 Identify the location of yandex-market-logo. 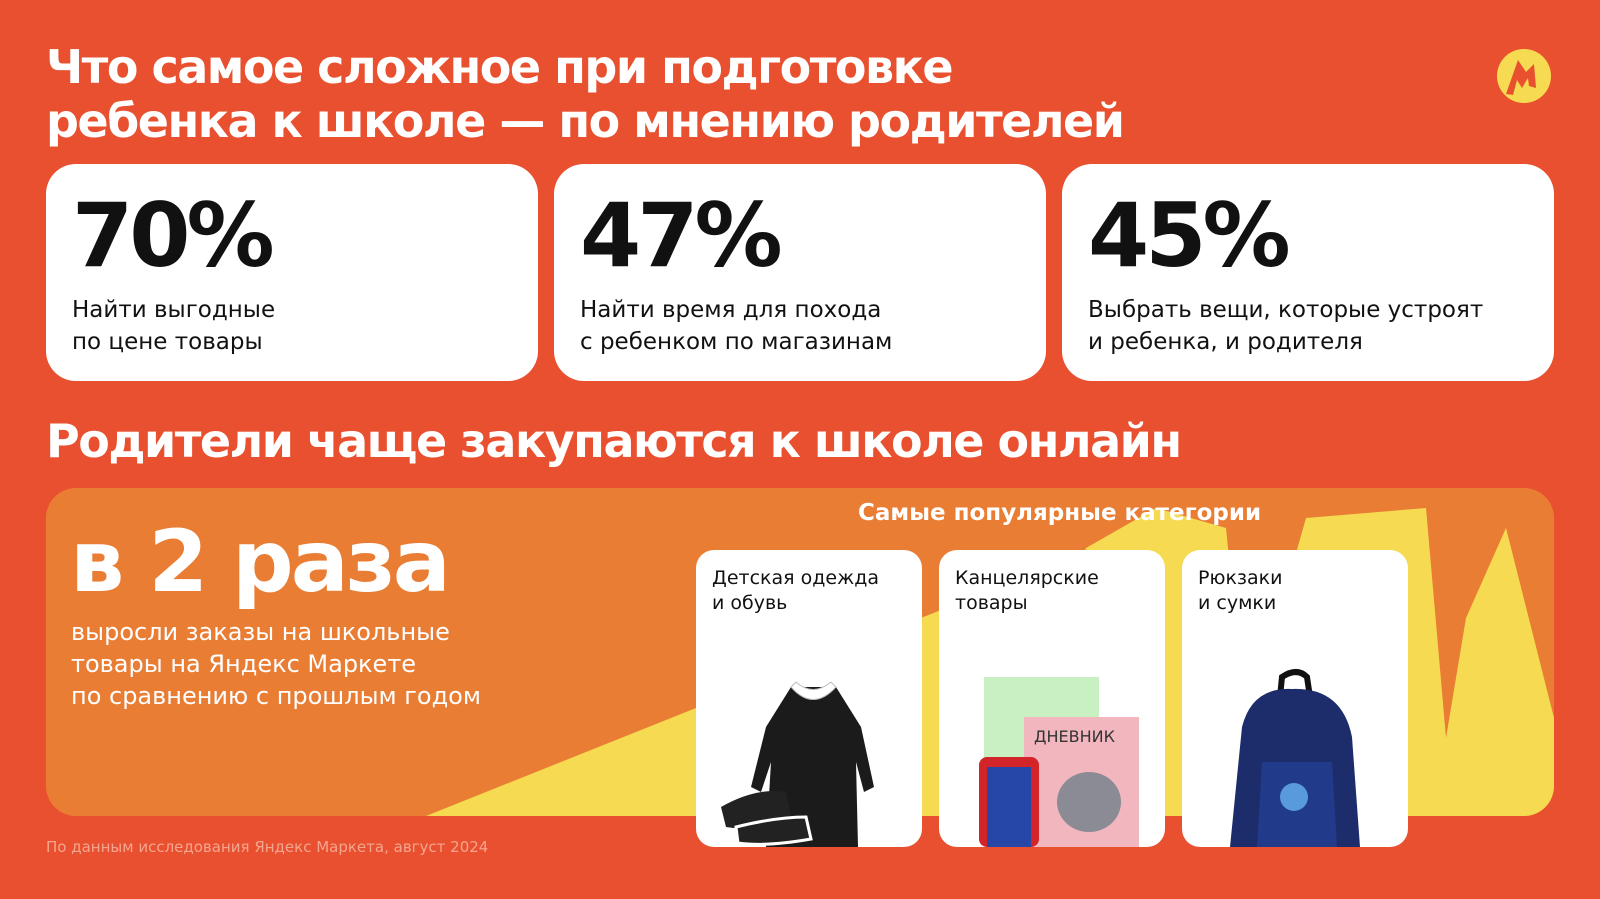
(1524, 76).